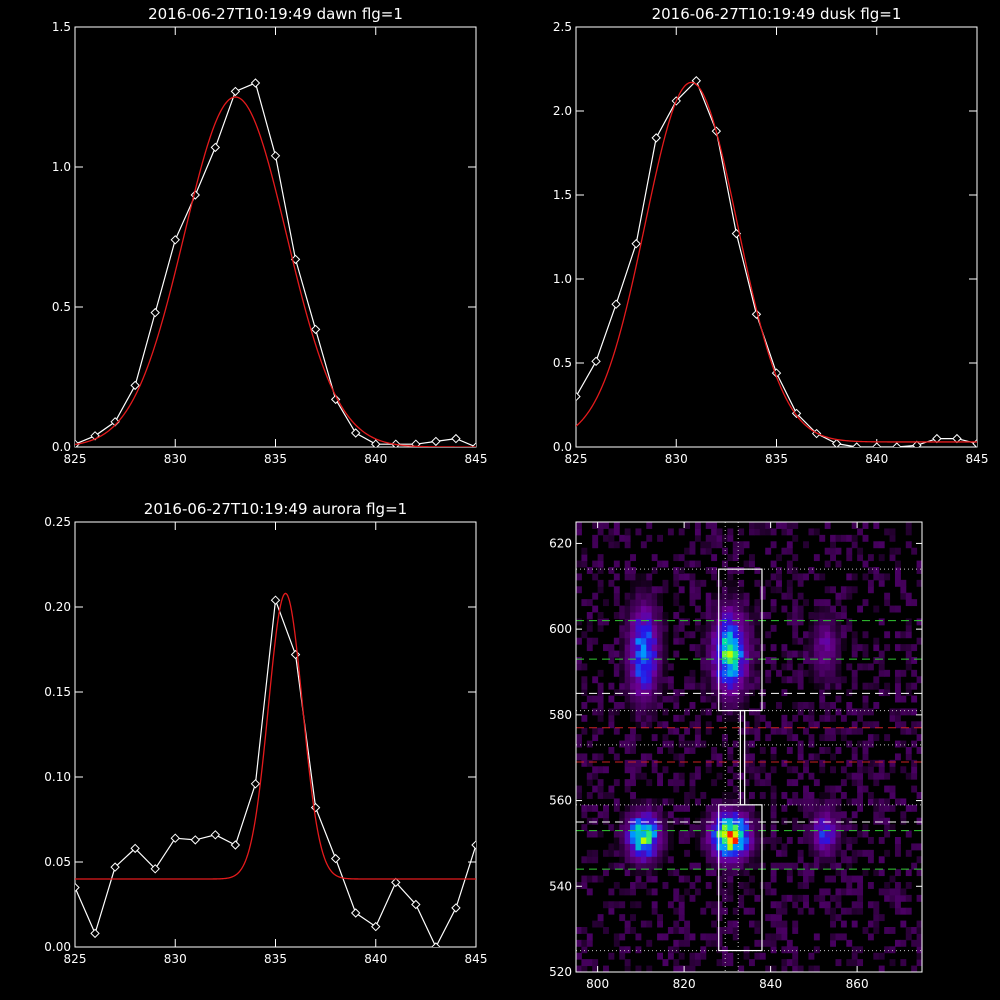 This screenshot has width=1000, height=1000. Describe the element at coordinates (684, 984) in the screenshot. I see `x-tick-label: 820` at that location.